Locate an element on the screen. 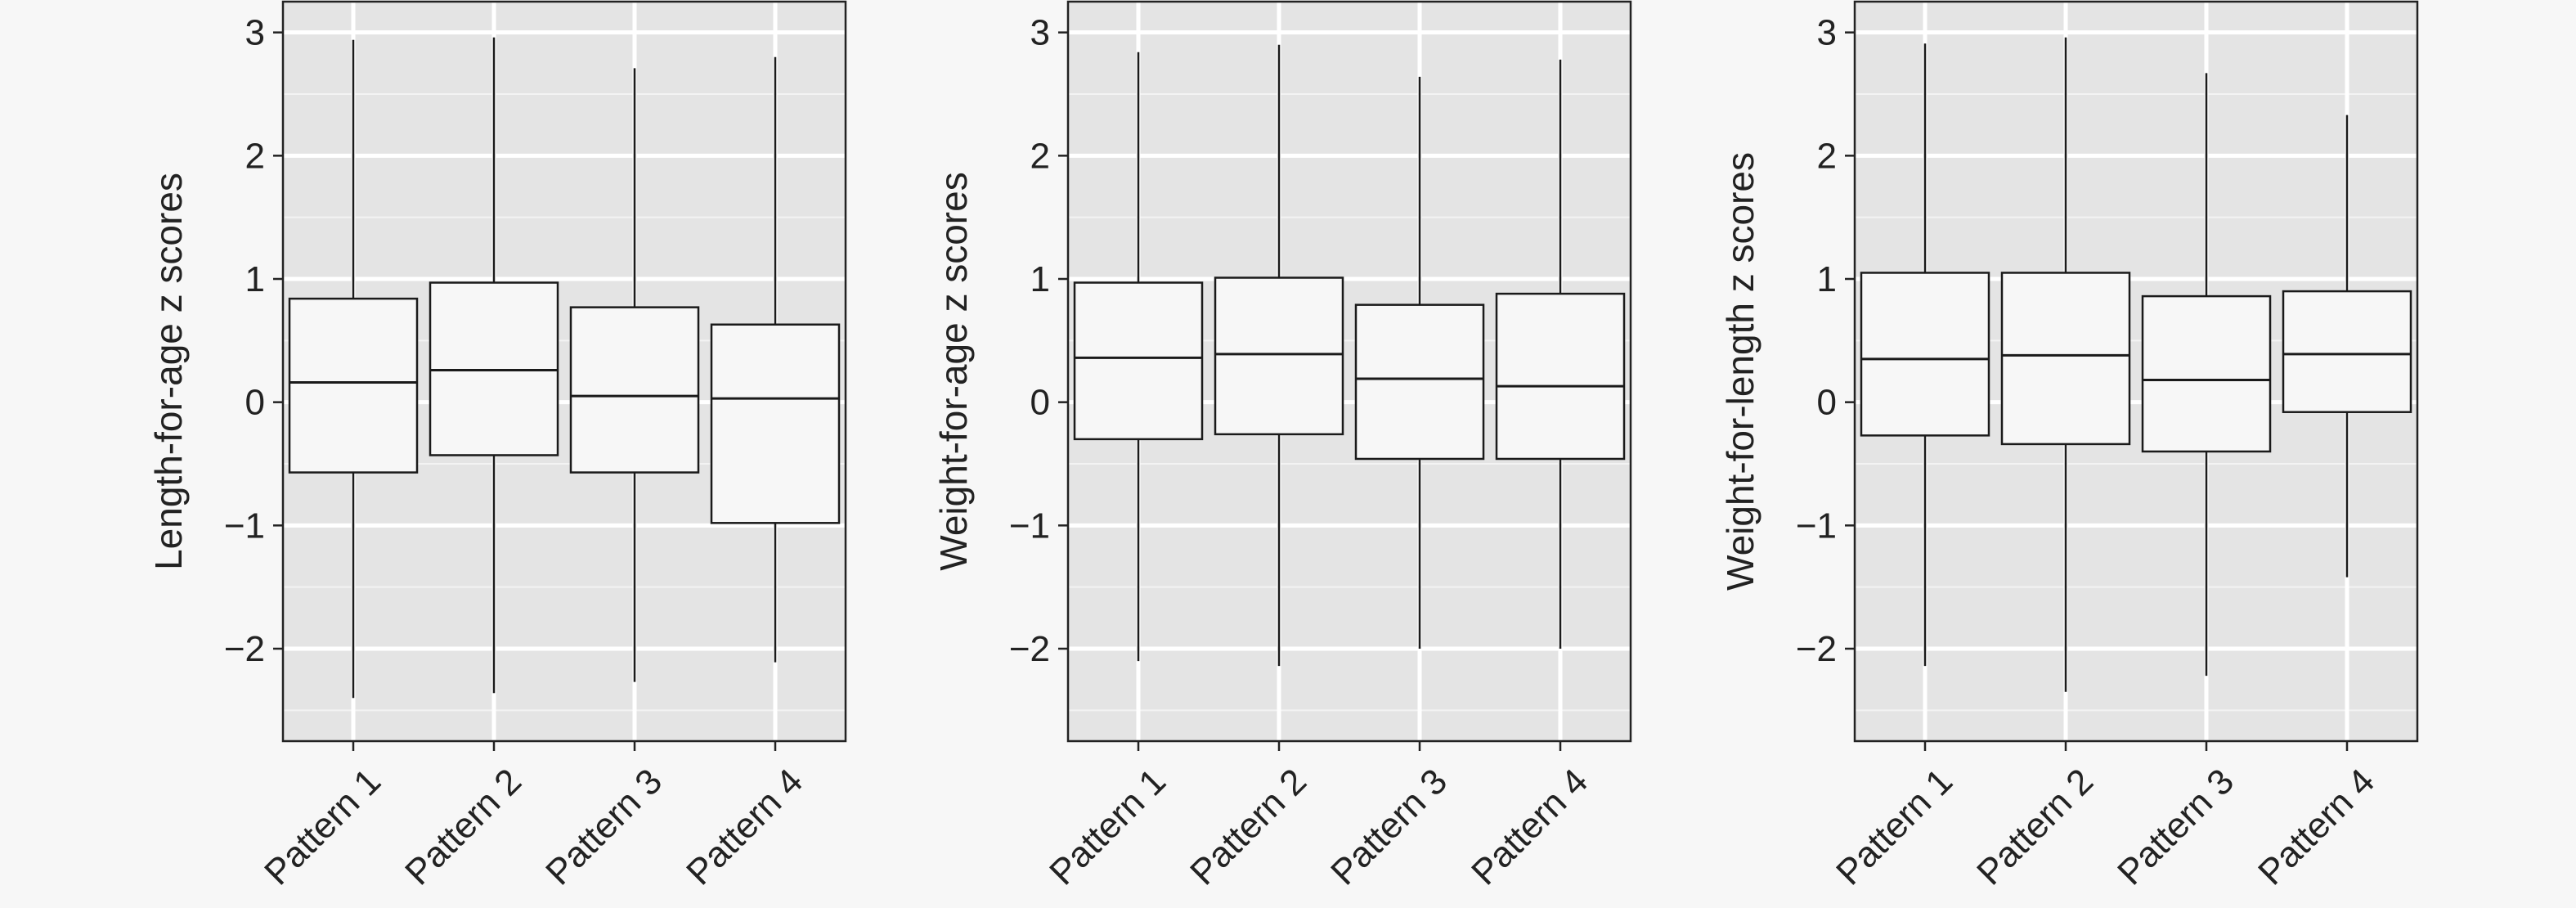 The image size is (2576, 908). y-axis-title: Weight-for-age z scores is located at coordinates (954, 371).